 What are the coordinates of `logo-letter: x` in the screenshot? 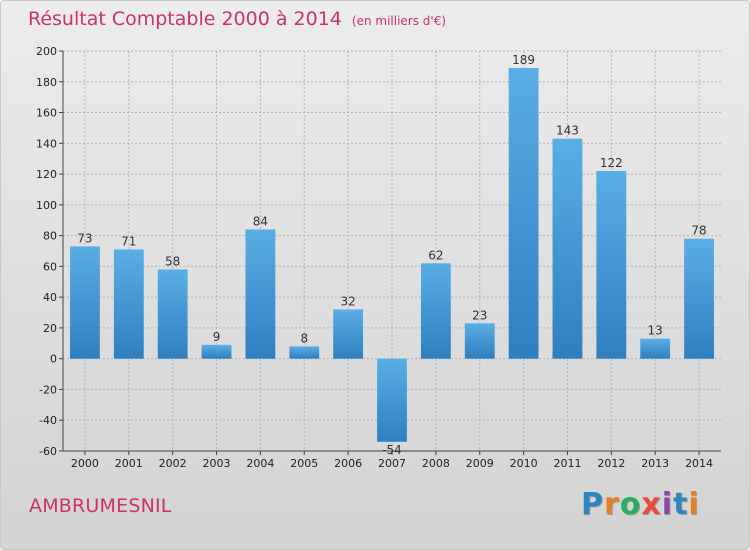 It's located at (651, 504).